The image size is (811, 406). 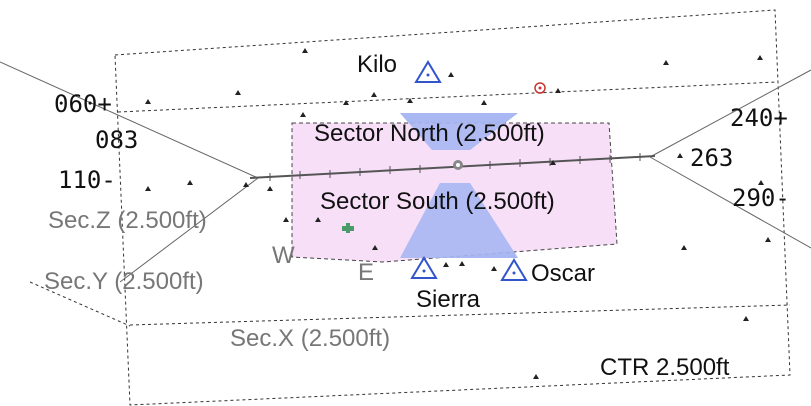 What do you see at coordinates (458, 165) in the screenshot?
I see `airport-icon` at bounding box center [458, 165].